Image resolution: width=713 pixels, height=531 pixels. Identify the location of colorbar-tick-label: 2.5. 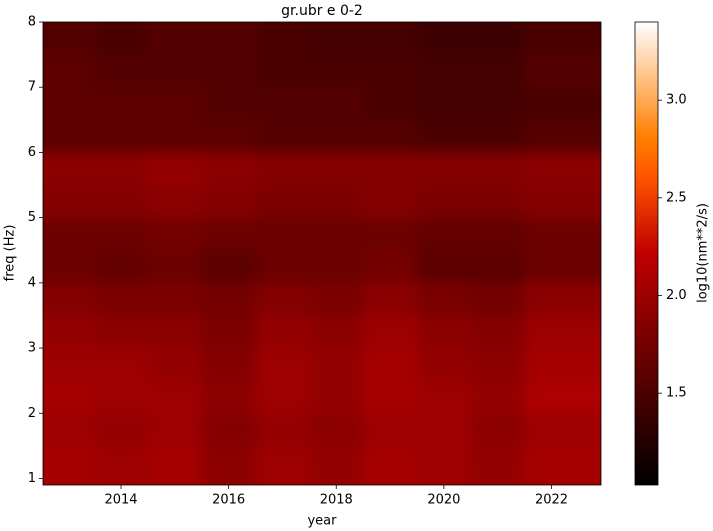
(676, 197).